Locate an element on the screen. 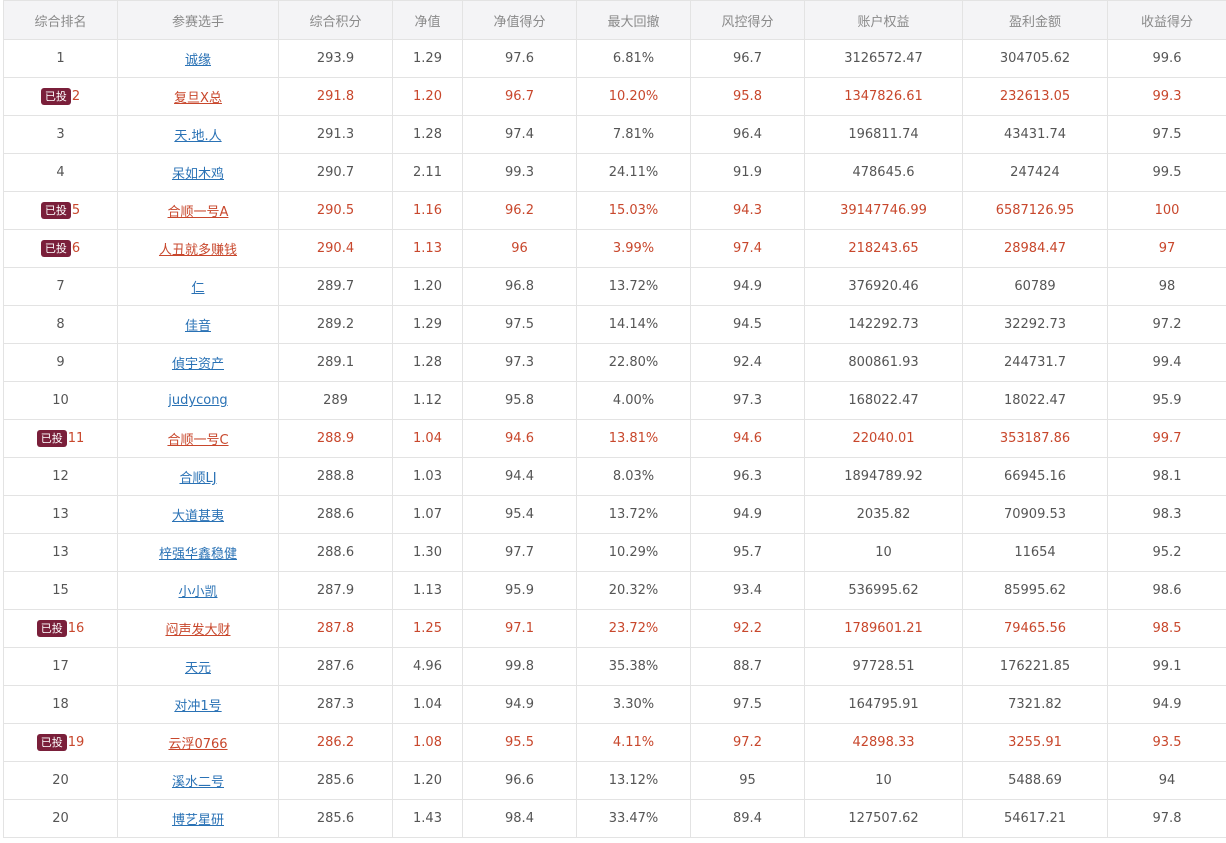 This screenshot has height=843, width=1226. cell-nav: 1.16 is located at coordinates (427, 210).